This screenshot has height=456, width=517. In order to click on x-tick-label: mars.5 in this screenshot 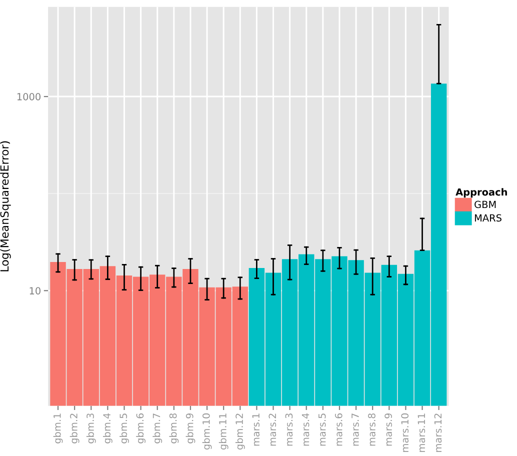, I will do `click(322, 430)`.